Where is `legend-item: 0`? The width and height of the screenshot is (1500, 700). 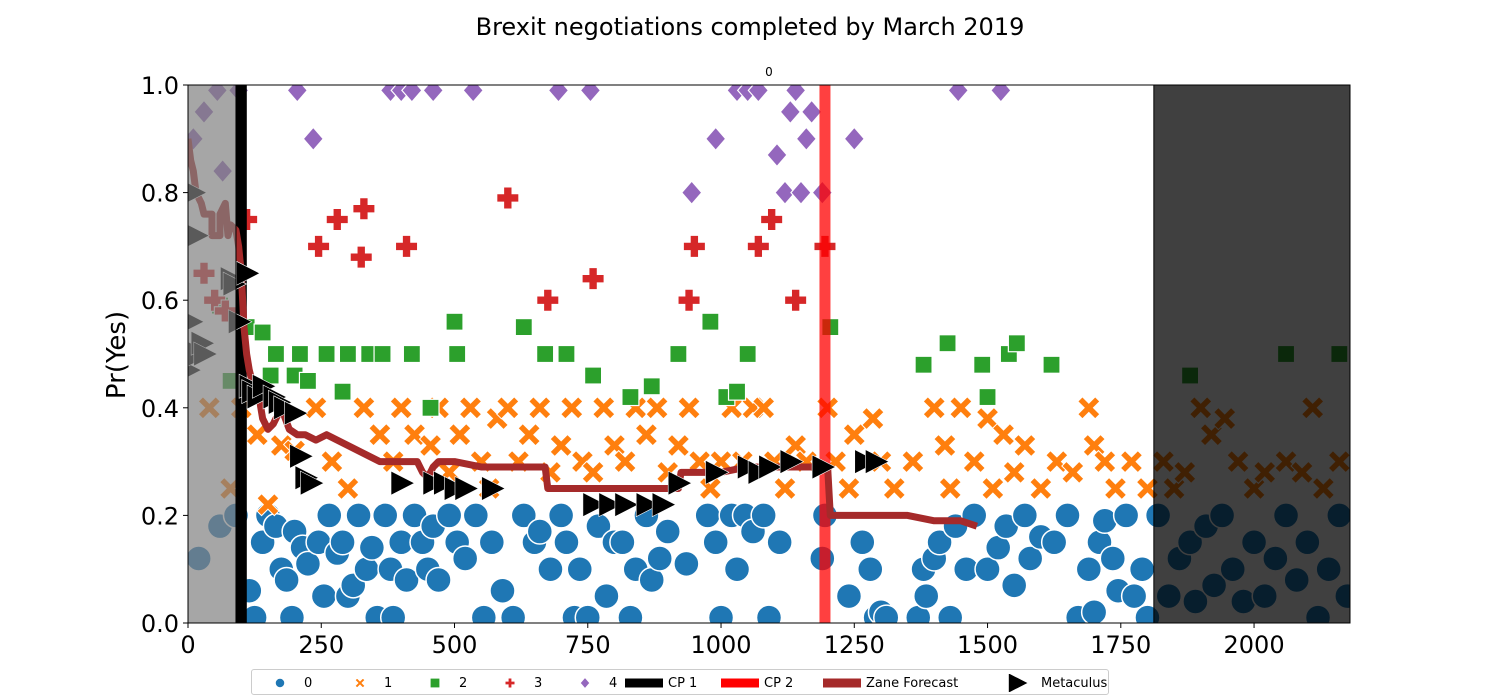
legend-item: 0 is located at coordinates (286, 683).